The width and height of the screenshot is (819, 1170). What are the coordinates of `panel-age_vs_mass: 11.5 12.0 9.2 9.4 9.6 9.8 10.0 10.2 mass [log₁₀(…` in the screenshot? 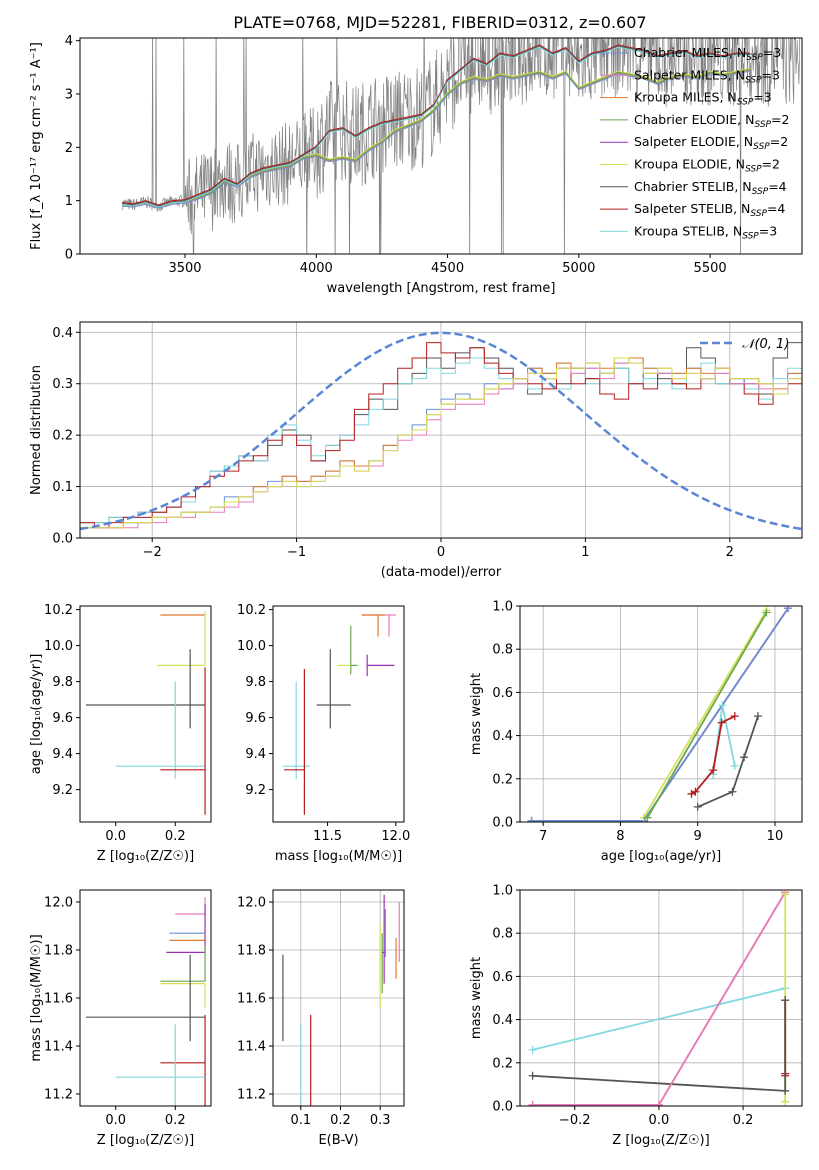 It's located at (323, 733).